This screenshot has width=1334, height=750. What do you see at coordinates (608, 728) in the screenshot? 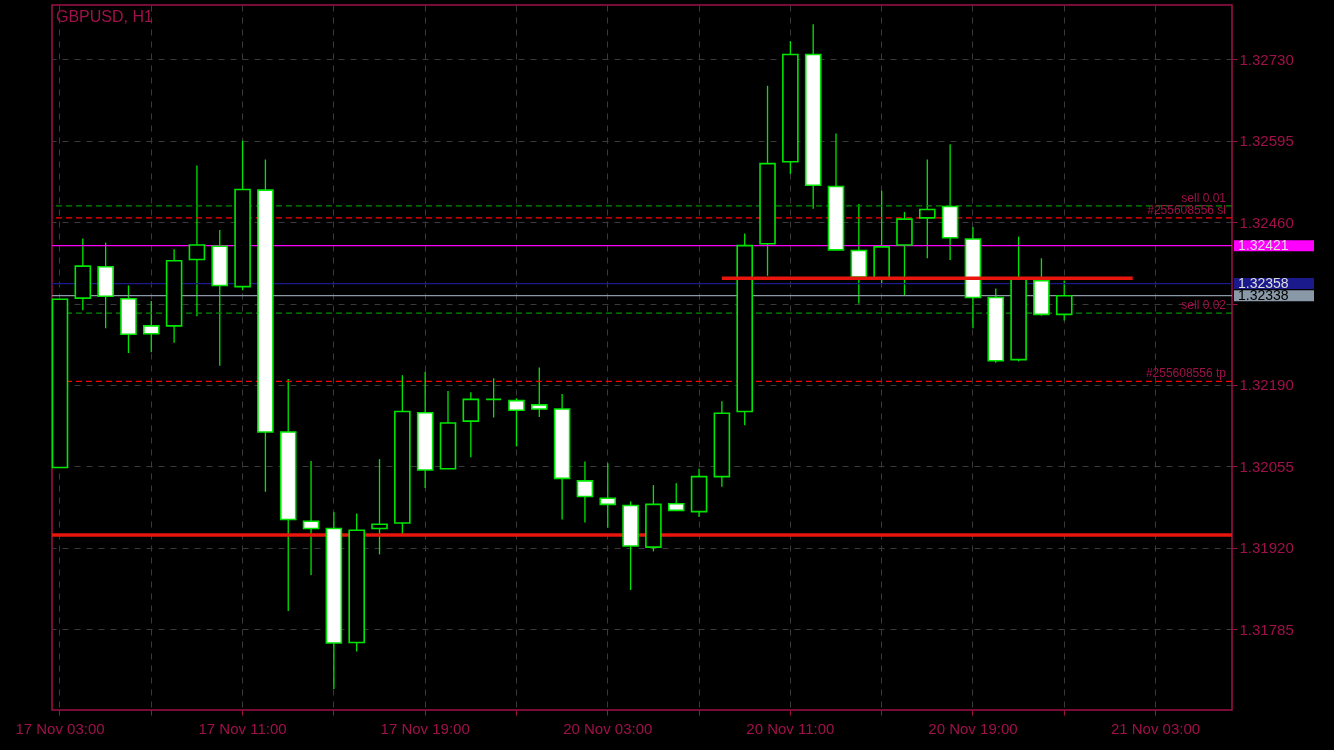
I see `x-tick-label: 20 Nov 03:00` at bounding box center [608, 728].